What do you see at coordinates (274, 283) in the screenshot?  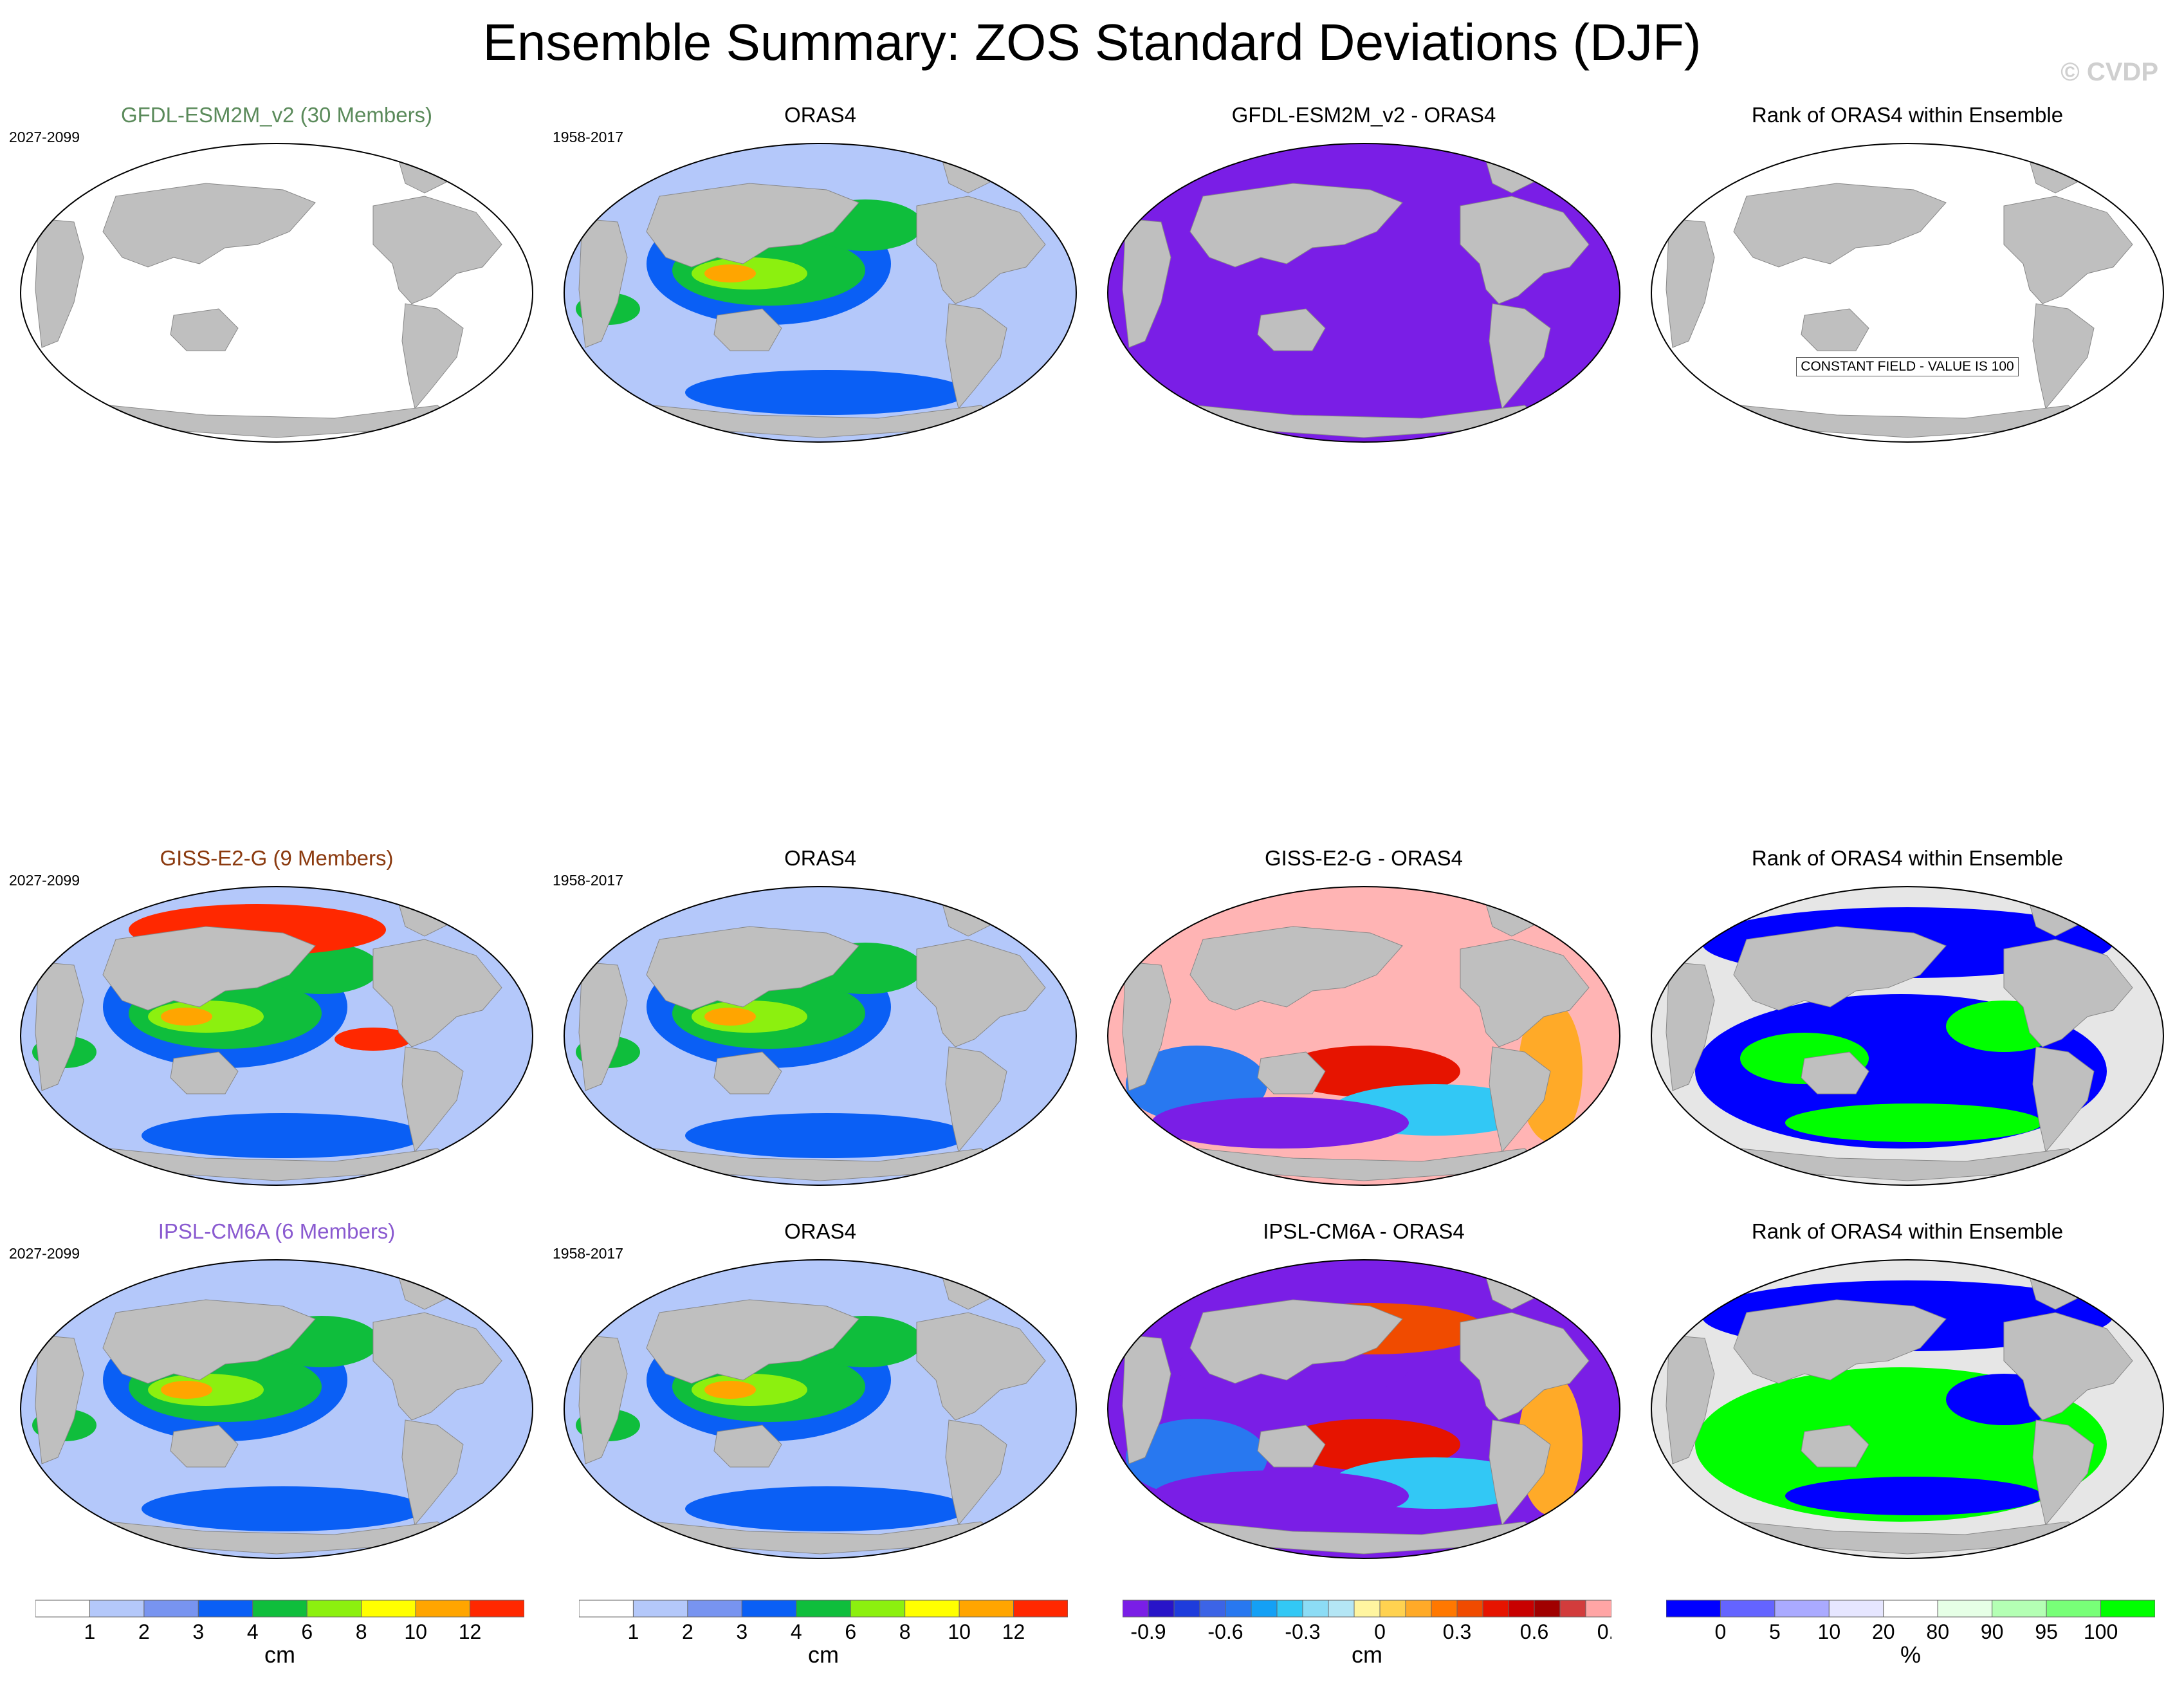 I see `map-panel-model: GFDL-ESM2M_v2 (30 Members) 2027-2099` at bounding box center [274, 283].